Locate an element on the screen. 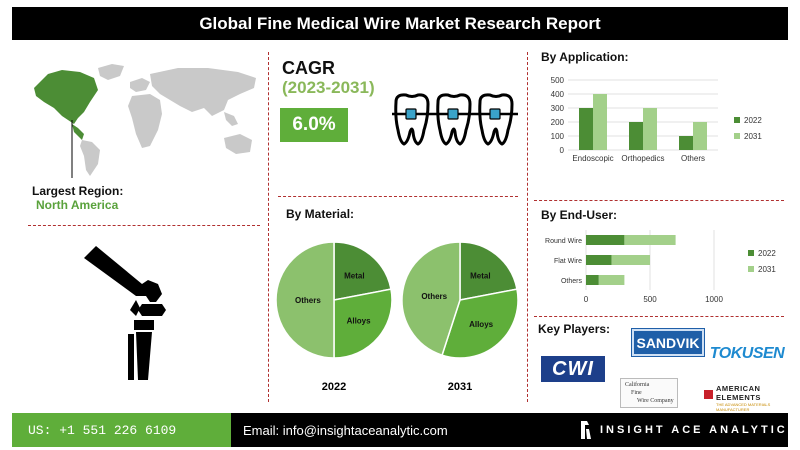 This screenshot has height=450, width=800. divider-right-top is located at coordinates (659, 200).